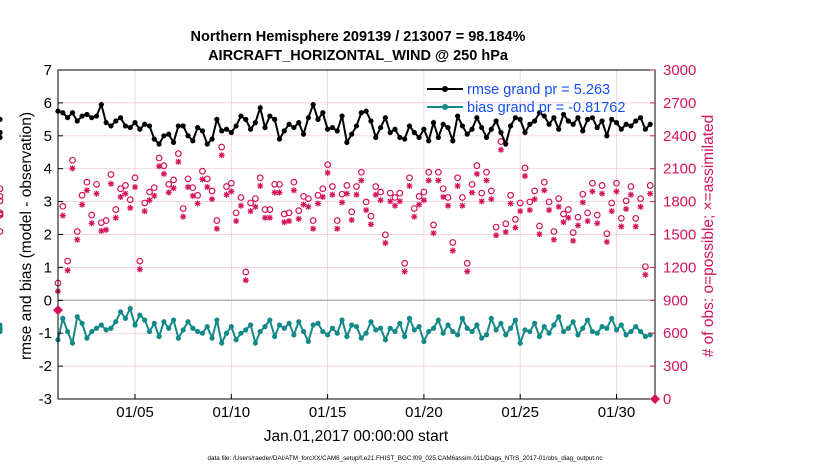 This screenshot has height=470, width=830. I want to click on y-tick-label: 3, so click(48, 202).